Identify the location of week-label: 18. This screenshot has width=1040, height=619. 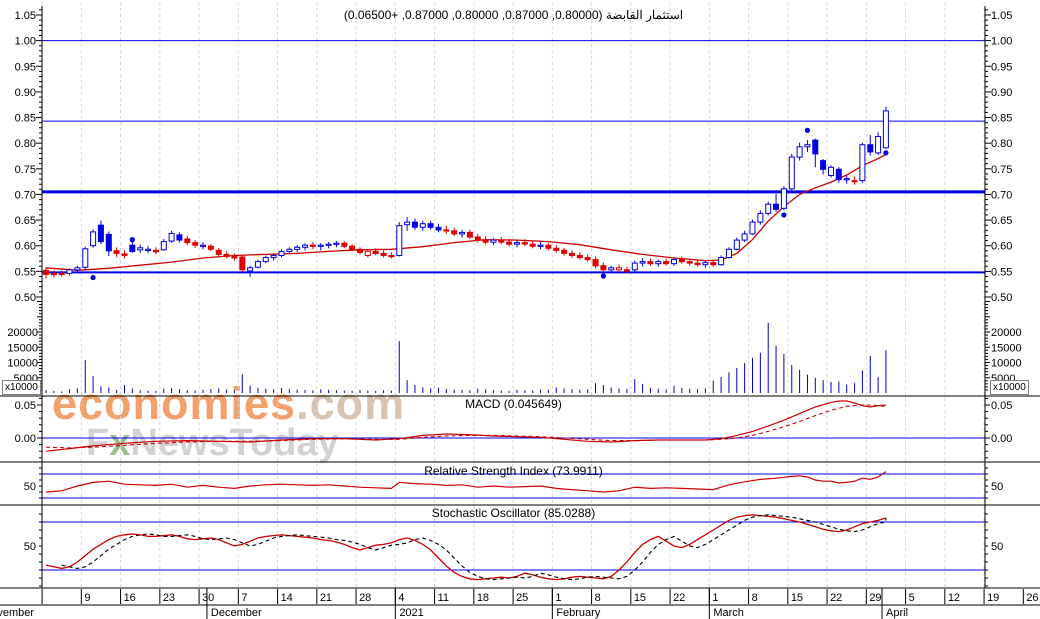
(483, 598).